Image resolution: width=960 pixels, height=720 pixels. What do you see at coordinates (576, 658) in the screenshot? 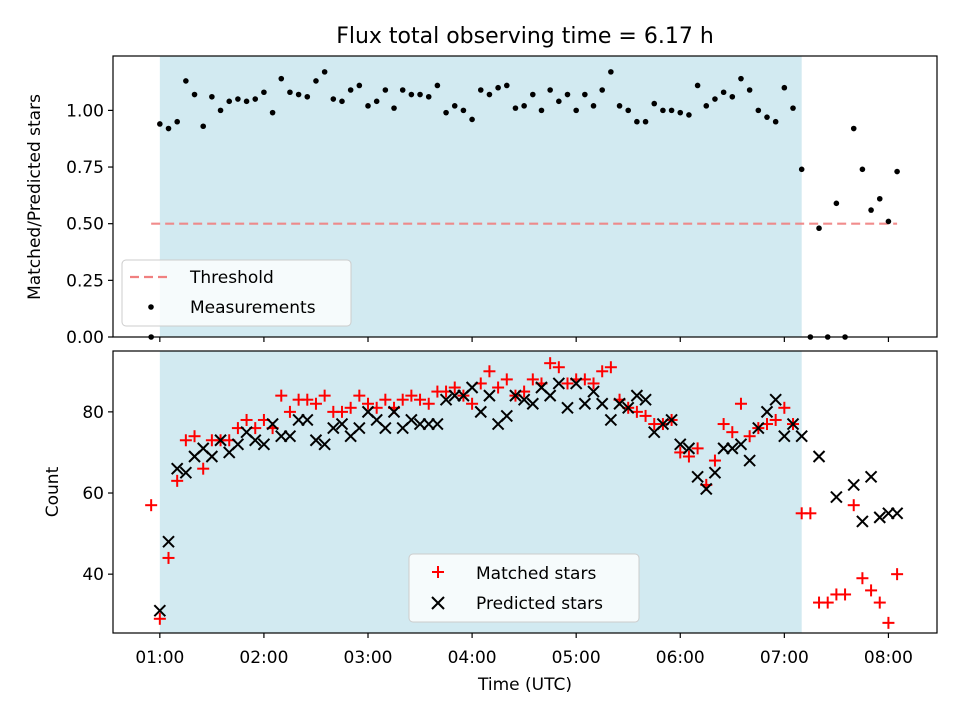
I see `xtick-label: 05:00` at bounding box center [576, 658].